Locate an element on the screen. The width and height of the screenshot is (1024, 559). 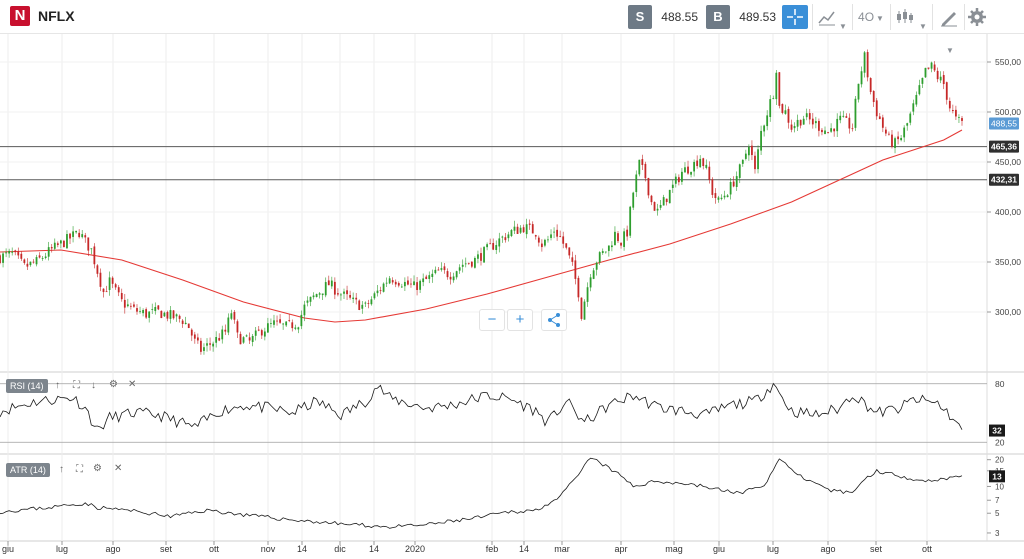
chevron-down-icon: ▼ is located at coordinates (950, 50).